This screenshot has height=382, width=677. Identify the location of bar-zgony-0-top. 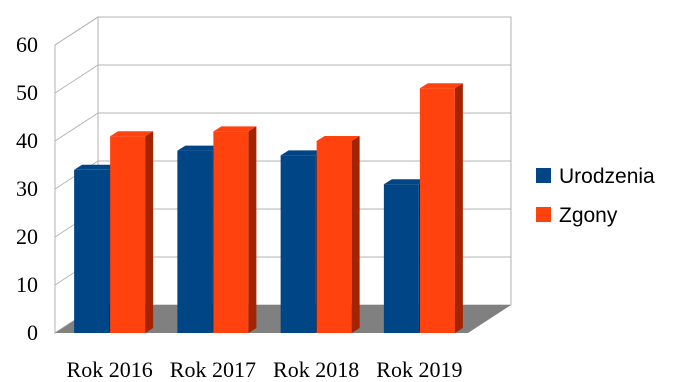
(132, 134).